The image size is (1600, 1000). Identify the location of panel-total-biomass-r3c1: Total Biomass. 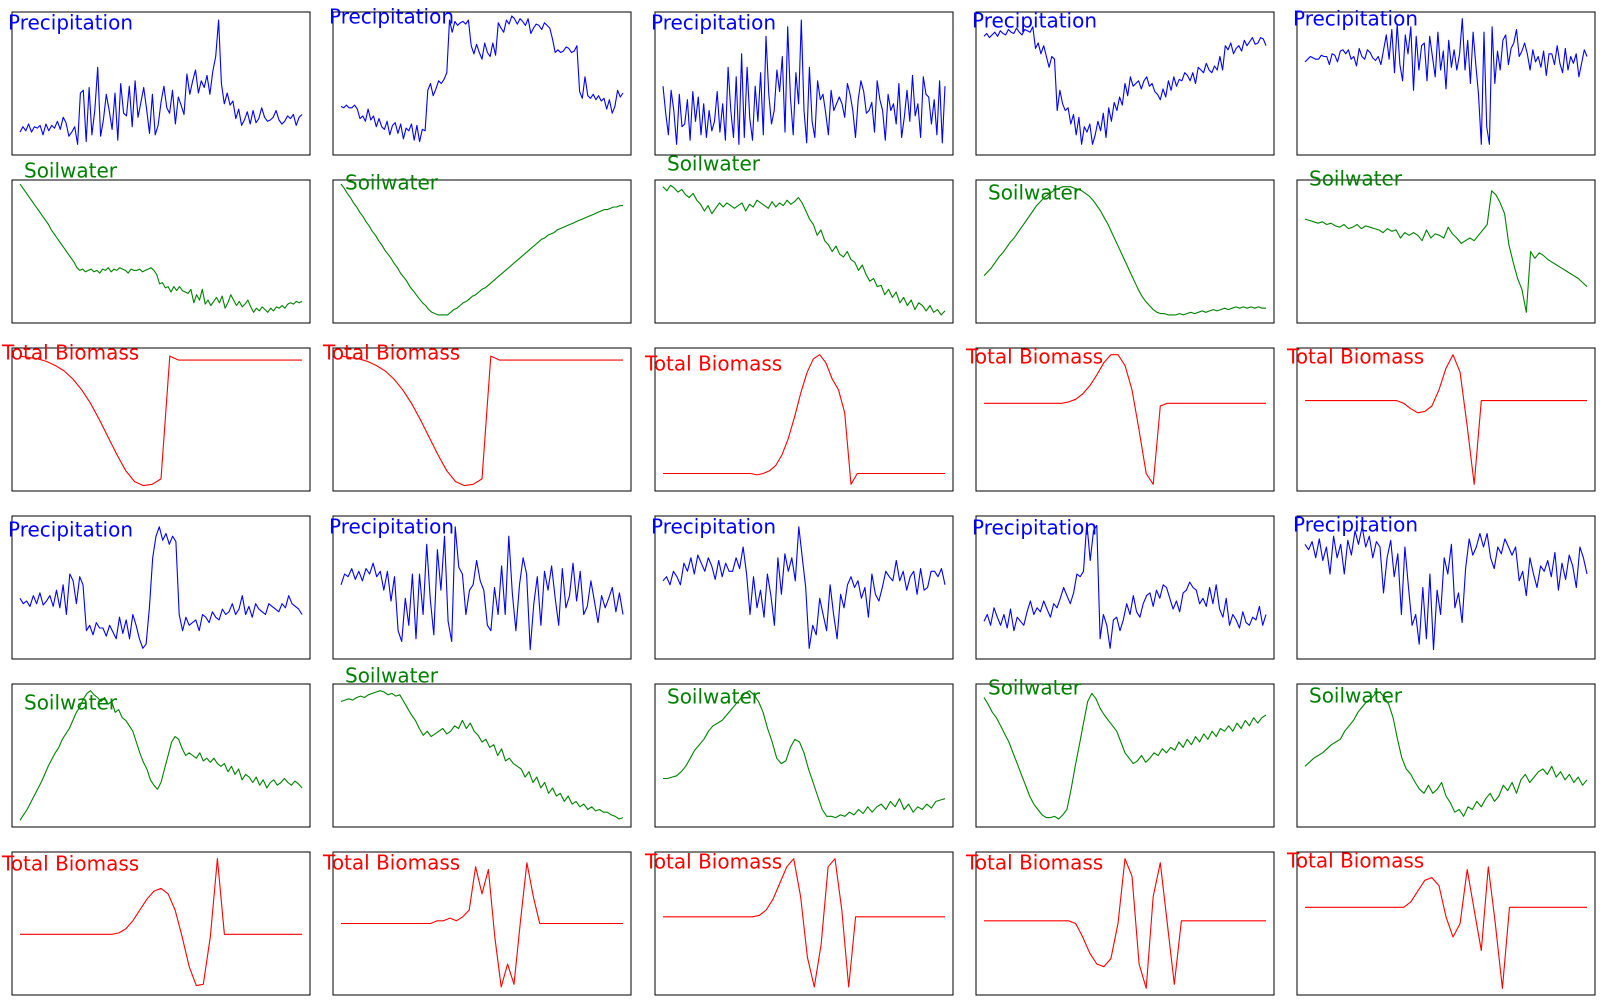
(156, 416).